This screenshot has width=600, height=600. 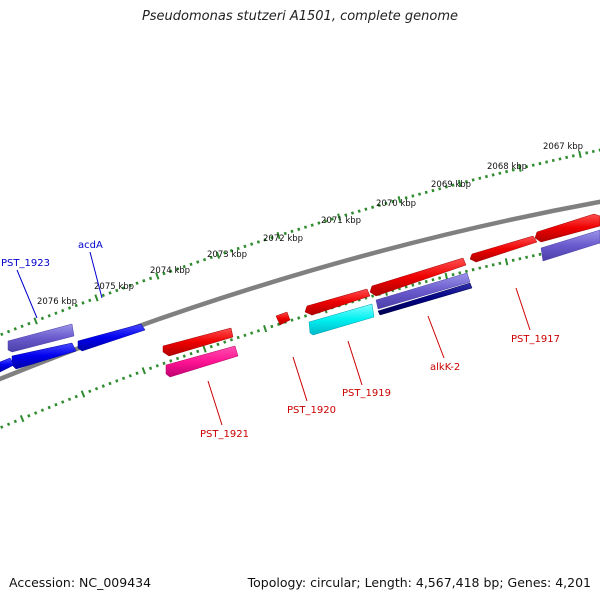 What do you see at coordinates (41, 338) in the screenshot?
I see `gene-arrow-pst1923-forward` at bounding box center [41, 338].